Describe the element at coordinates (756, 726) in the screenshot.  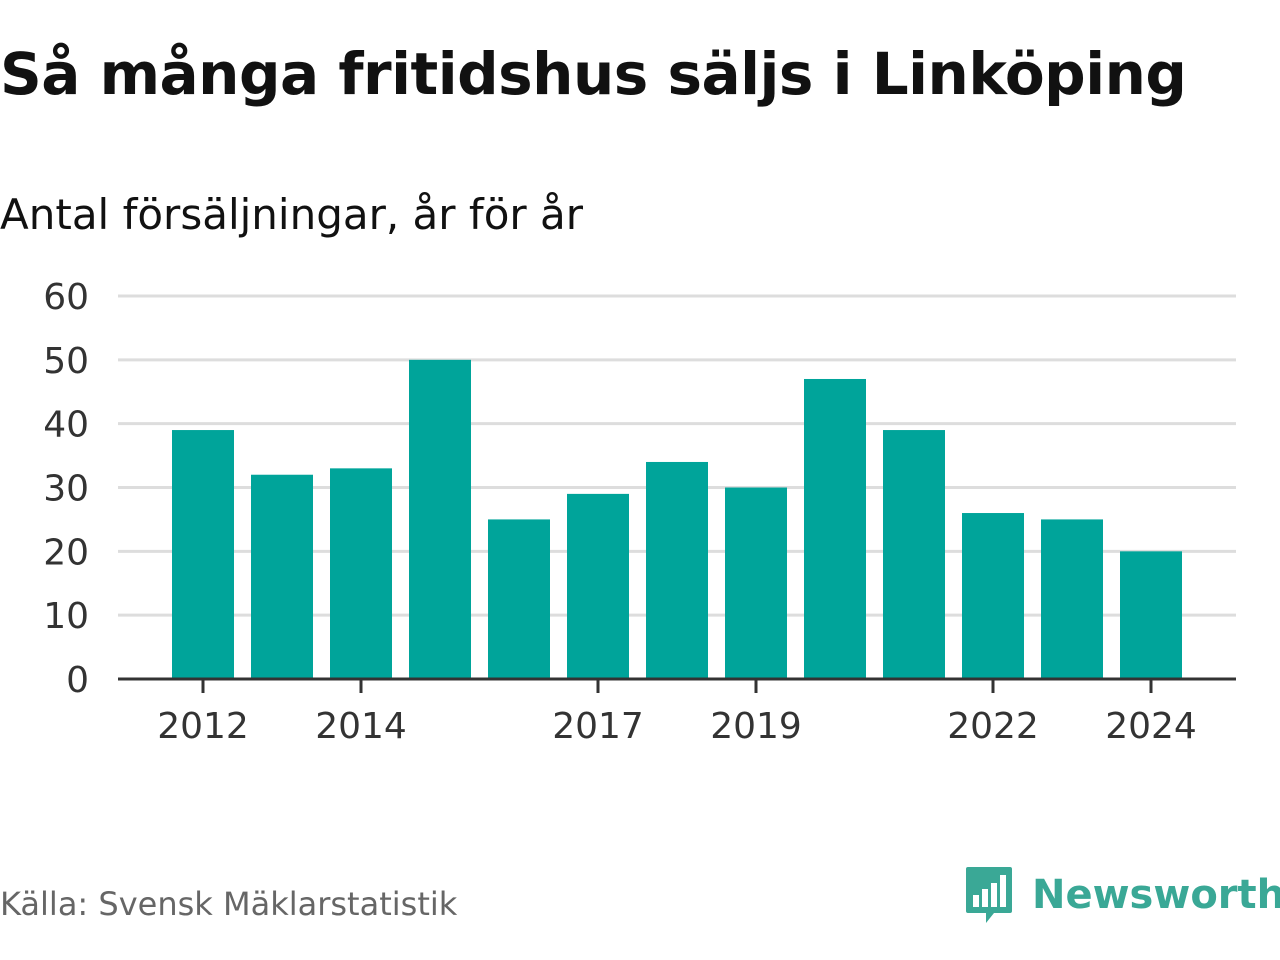
I see `x-tick-label: 2019` at that location.